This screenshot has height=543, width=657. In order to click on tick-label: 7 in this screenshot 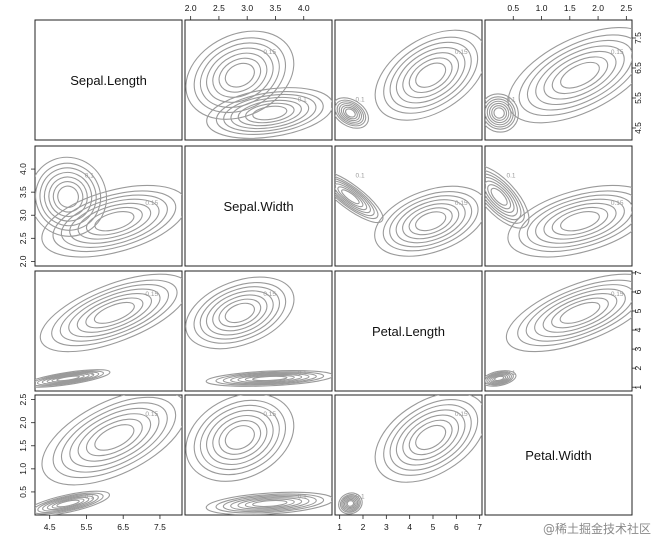, I will do `click(638, 272)`.